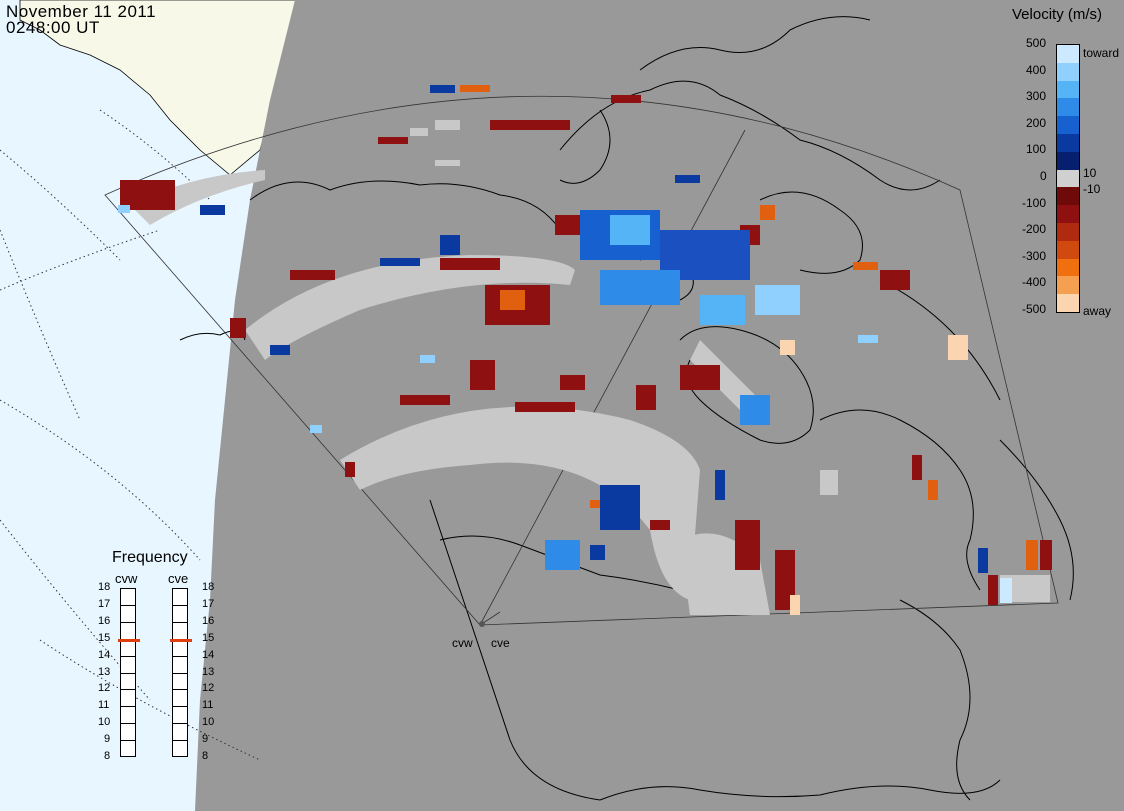 The height and width of the screenshot is (811, 1124). What do you see at coordinates (104, 603) in the screenshot?
I see `frequency-scale-left: 17` at bounding box center [104, 603].